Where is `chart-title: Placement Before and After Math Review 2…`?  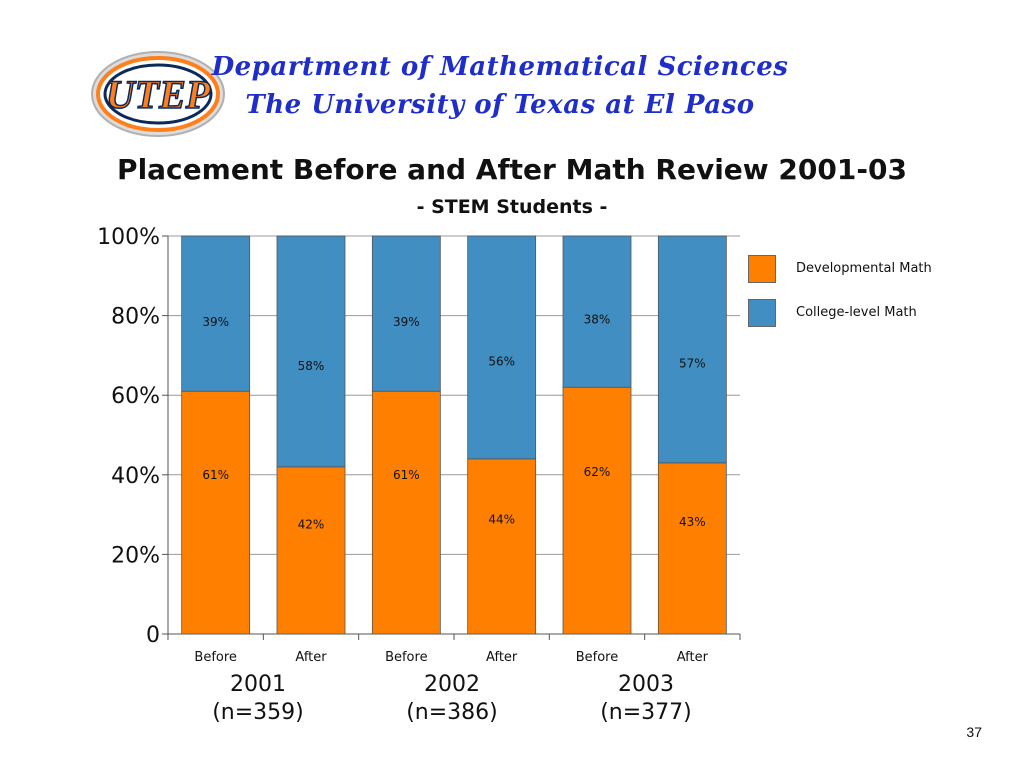 chart-title: Placement Before and After Math Review 2… is located at coordinates (512, 169).